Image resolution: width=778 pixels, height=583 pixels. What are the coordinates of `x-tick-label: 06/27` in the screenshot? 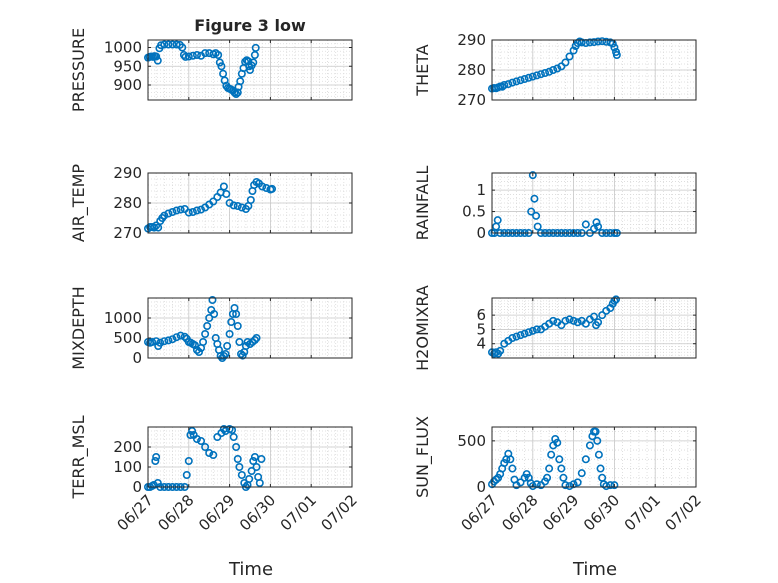 It's located at (135, 512).